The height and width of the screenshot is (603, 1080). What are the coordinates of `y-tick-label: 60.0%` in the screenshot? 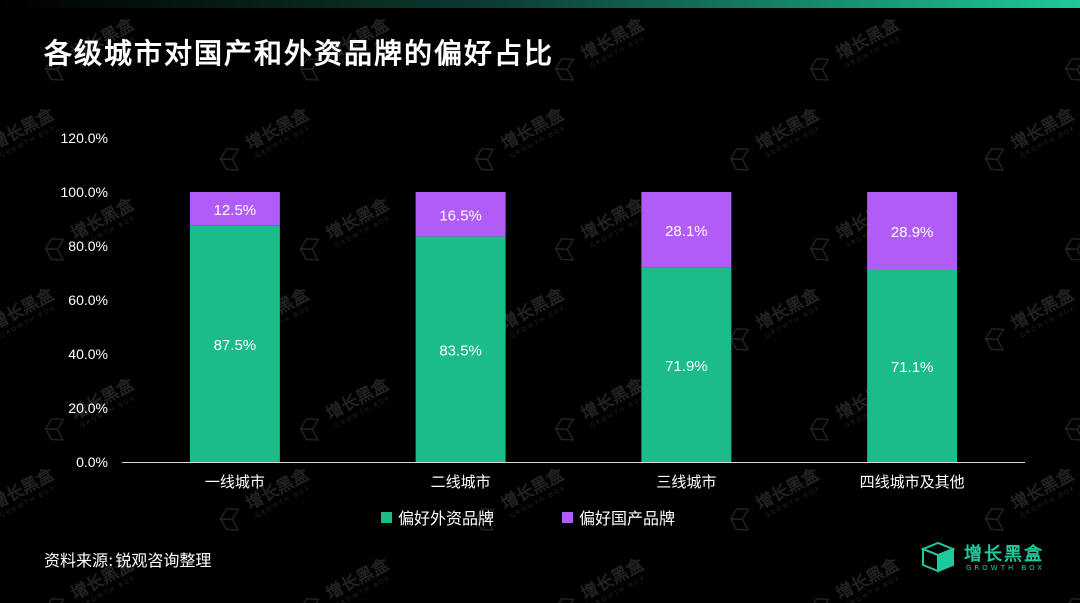 It's located at (88, 300).